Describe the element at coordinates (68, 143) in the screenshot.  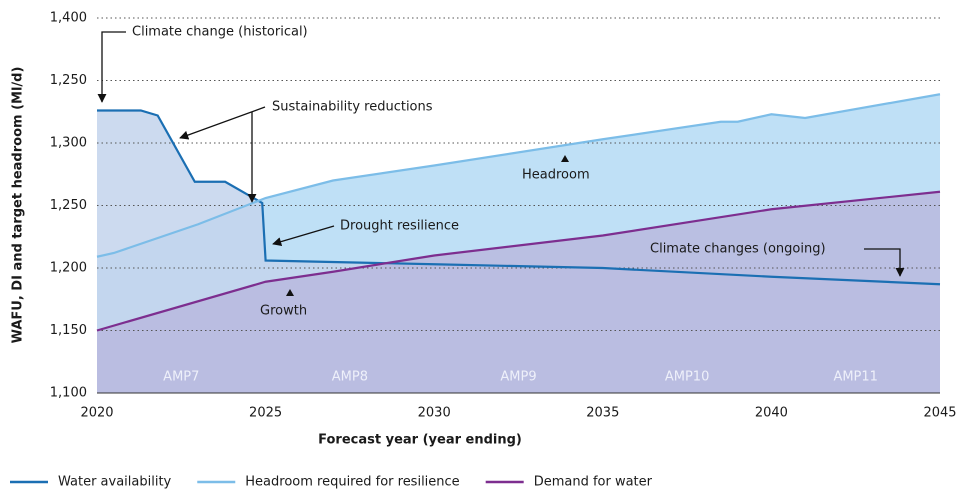
I see `y-tick-label: 1,300` at that location.